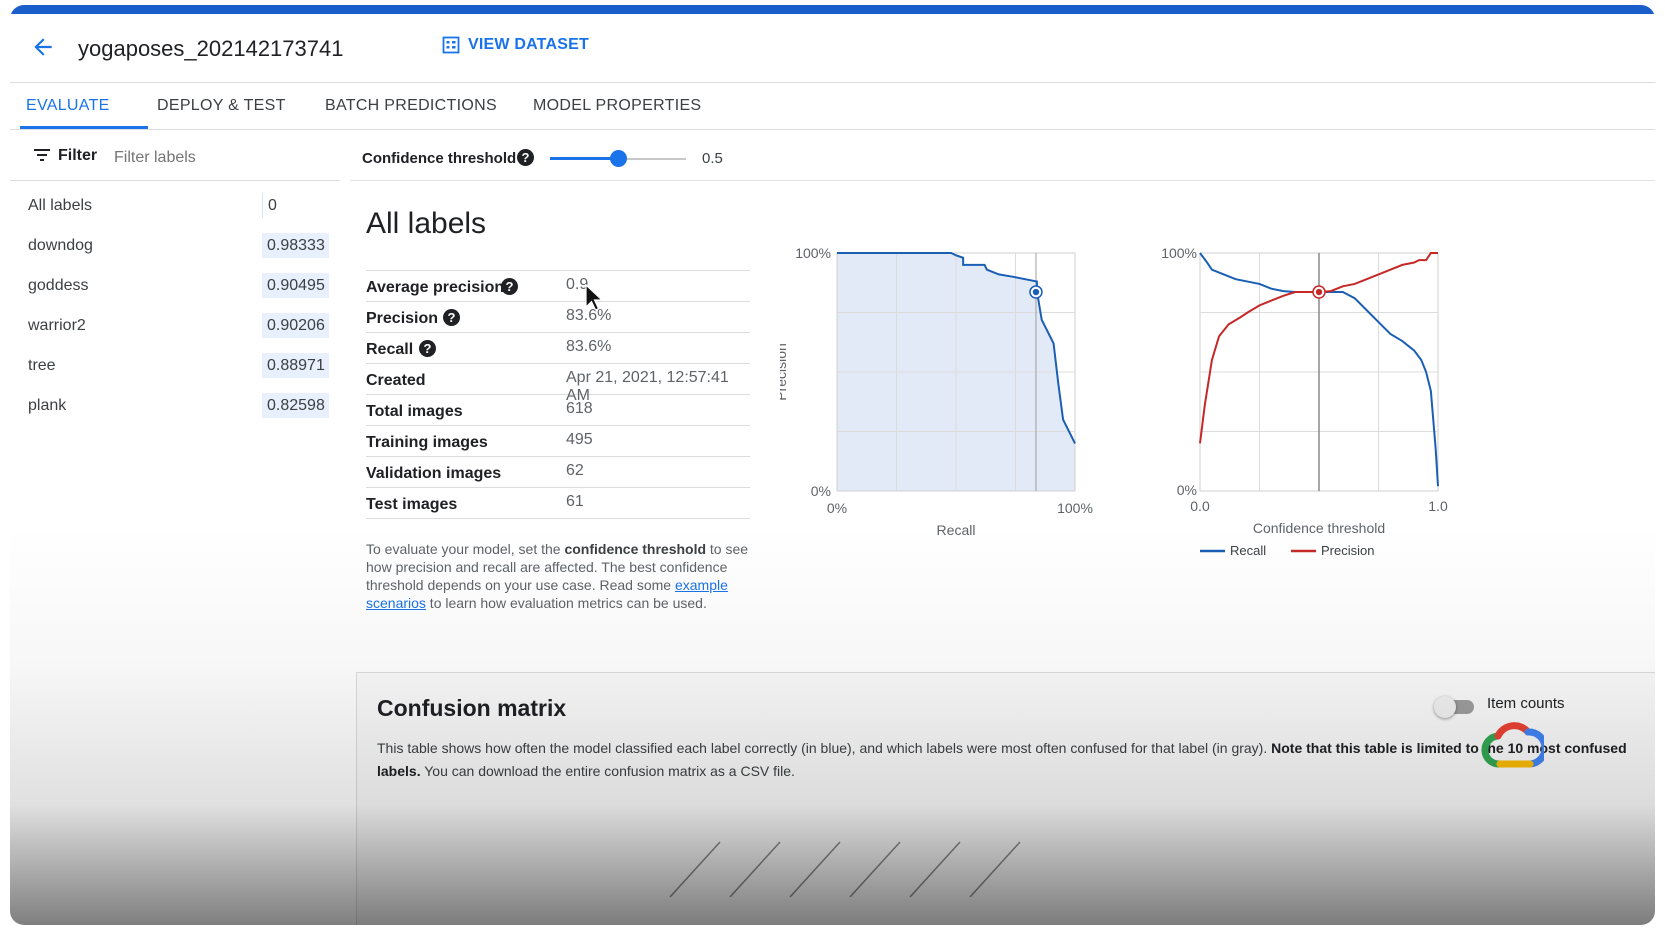  I want to click on label-score: 0.88971, so click(295, 365).